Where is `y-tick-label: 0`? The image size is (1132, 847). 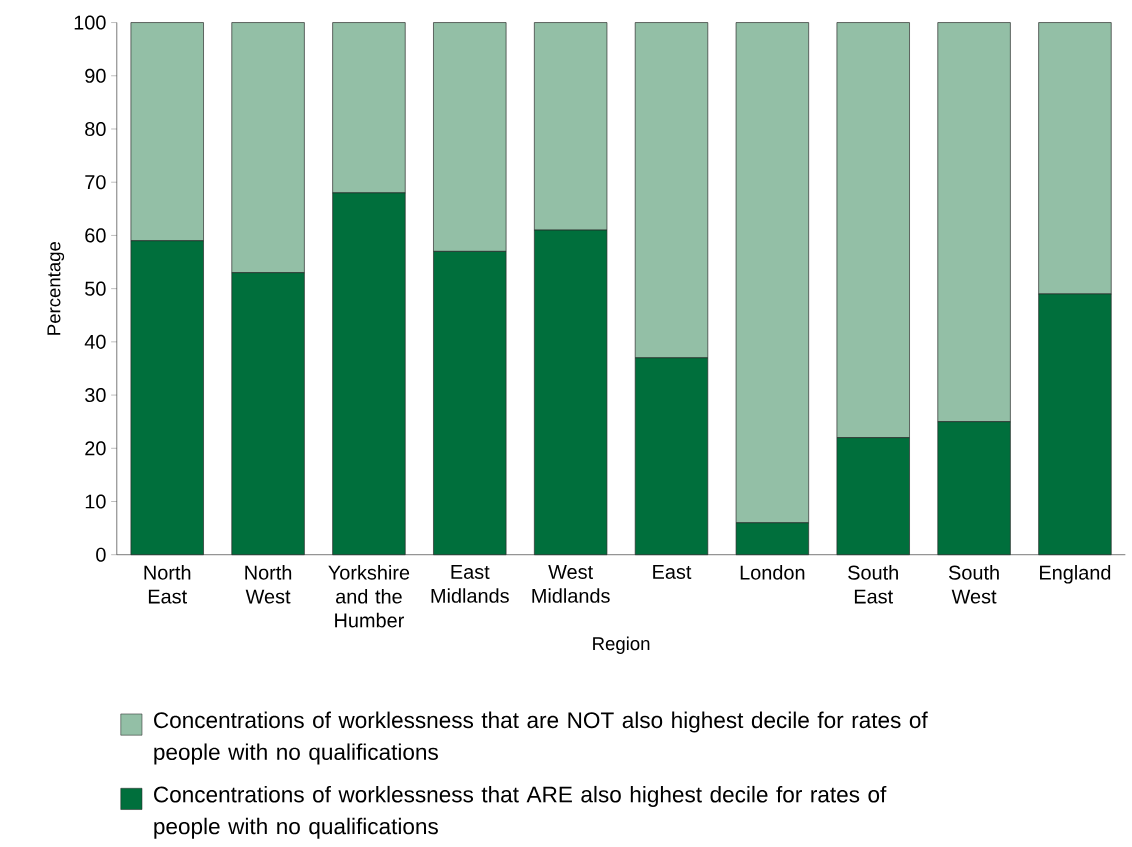
y-tick-label: 0 is located at coordinates (101, 554).